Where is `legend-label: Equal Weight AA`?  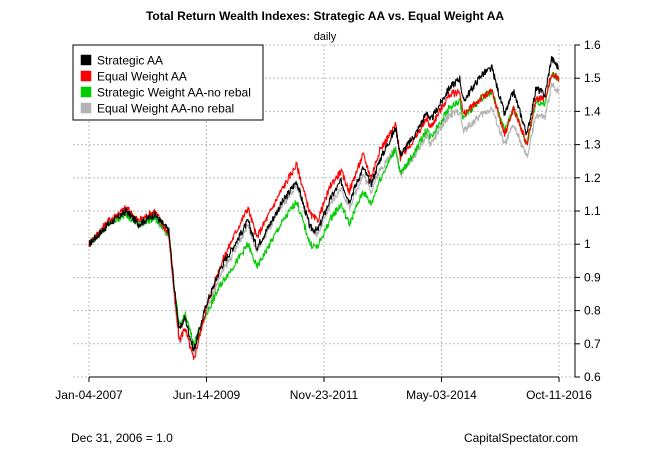 legend-label: Equal Weight AA is located at coordinates (142, 77).